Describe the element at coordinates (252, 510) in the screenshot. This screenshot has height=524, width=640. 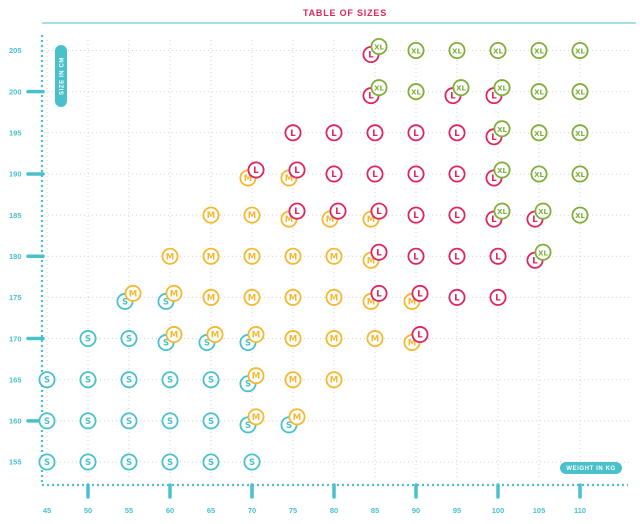
I see `x-tick-label: 70` at that location.